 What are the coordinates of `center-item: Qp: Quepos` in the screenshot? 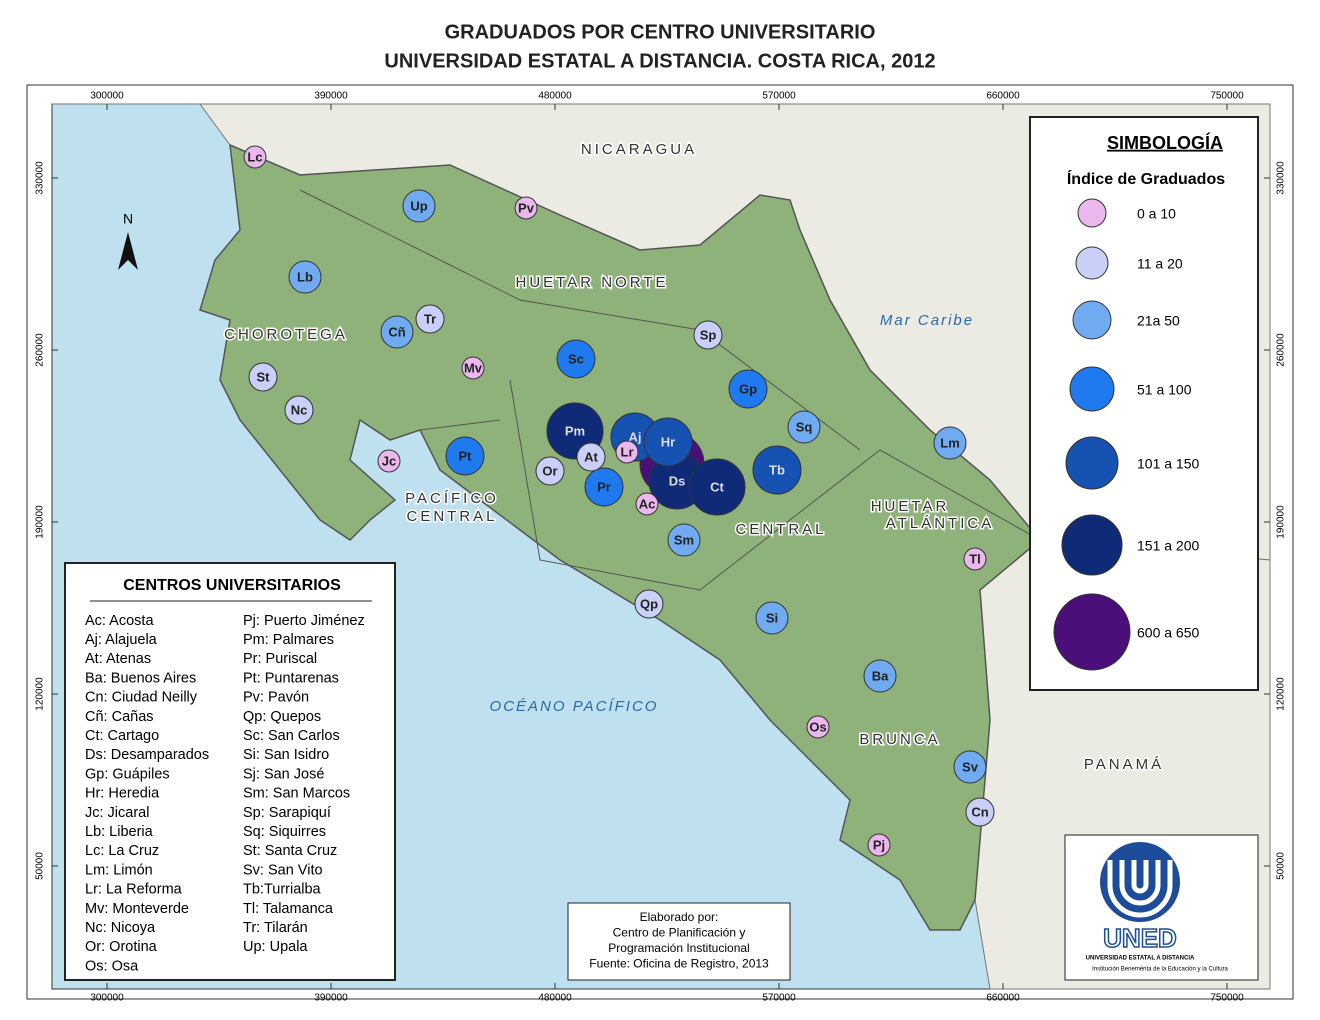 It's located at (282, 717).